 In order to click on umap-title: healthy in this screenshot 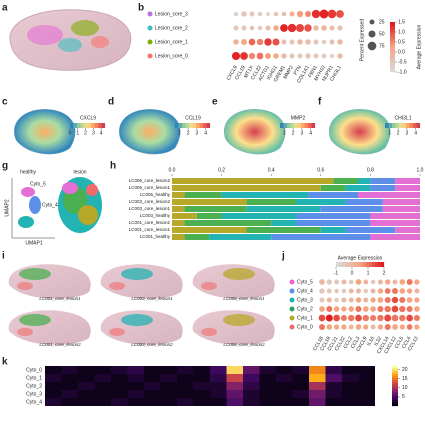, I will do `click(28, 172)`.